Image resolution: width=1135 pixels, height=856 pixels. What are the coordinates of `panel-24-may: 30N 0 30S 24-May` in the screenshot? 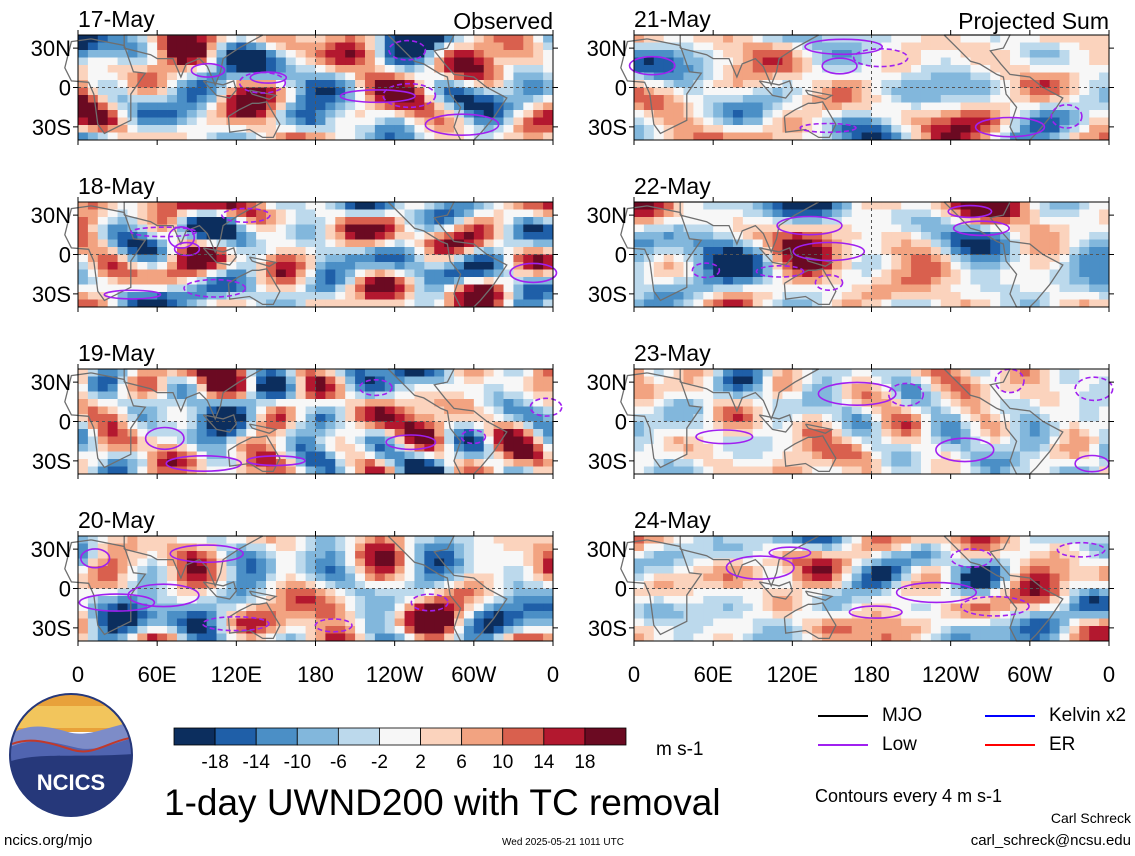 It's located at (850, 576).